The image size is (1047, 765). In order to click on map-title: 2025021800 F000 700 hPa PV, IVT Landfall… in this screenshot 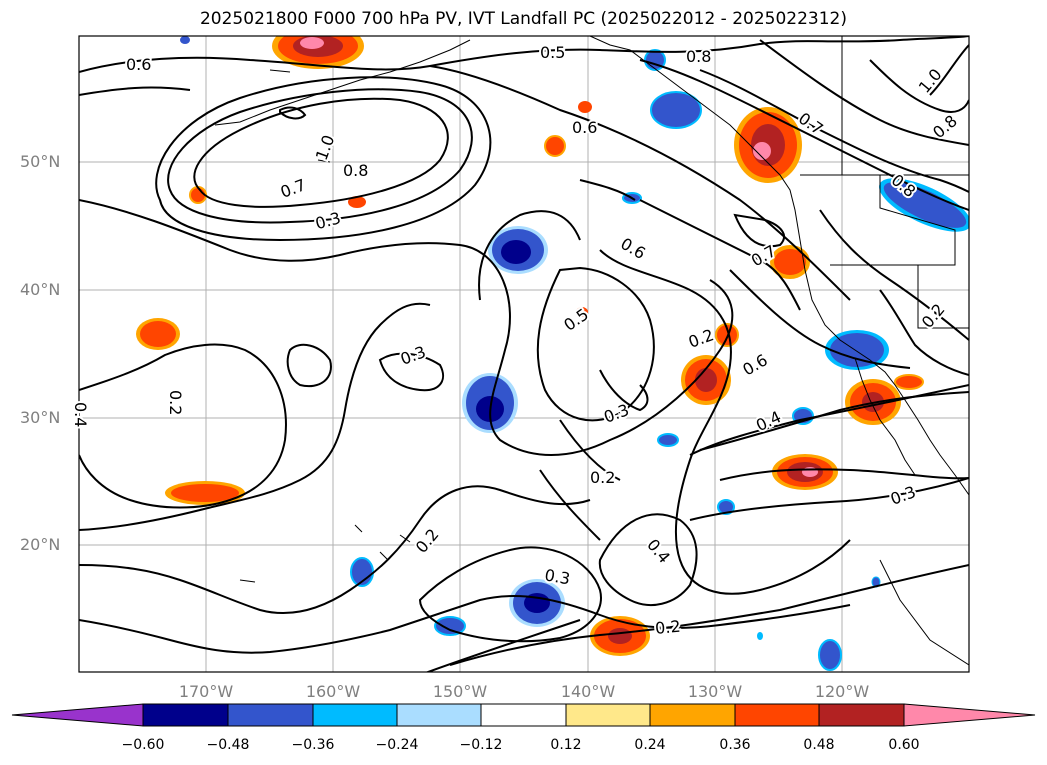, I will do `click(523, 19)`.